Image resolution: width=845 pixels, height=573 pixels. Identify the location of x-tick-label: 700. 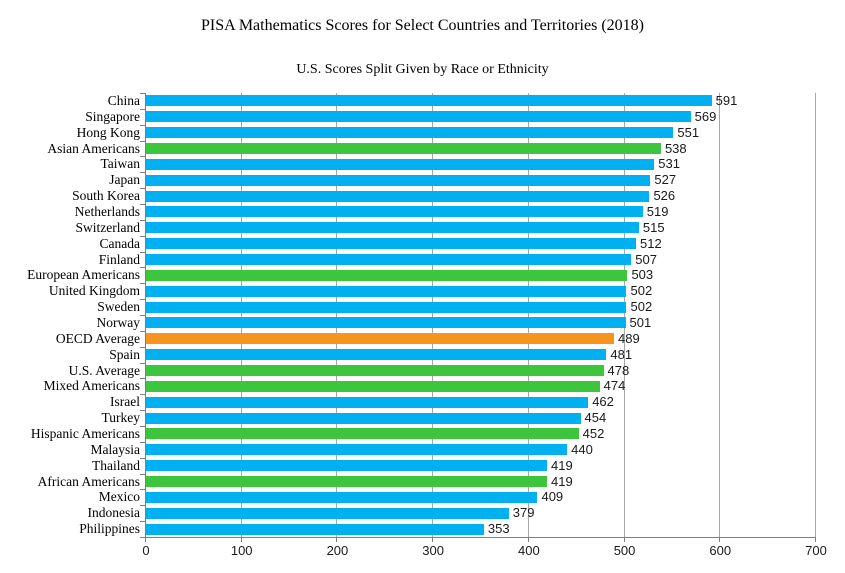
(816, 550).